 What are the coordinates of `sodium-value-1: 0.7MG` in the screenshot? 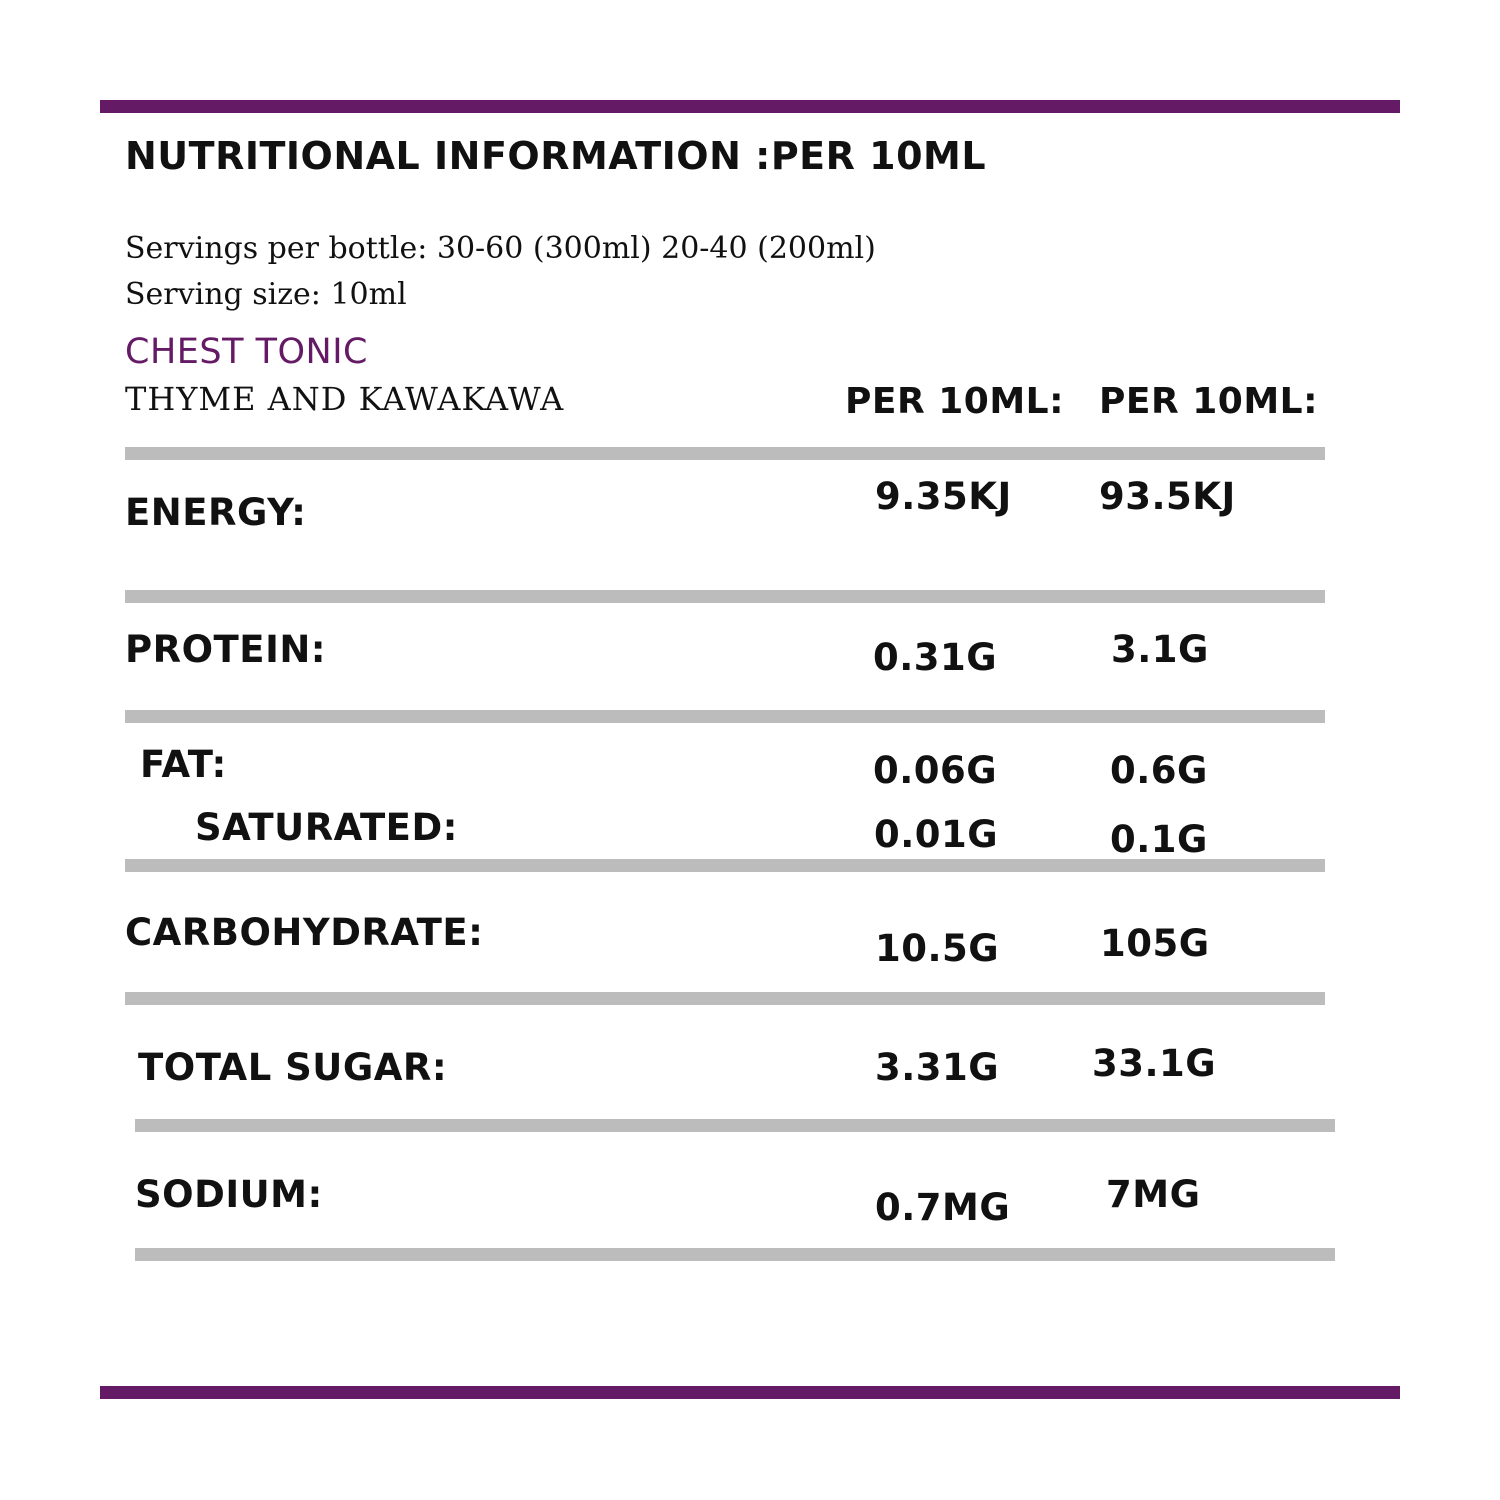 It's located at (943, 1207).